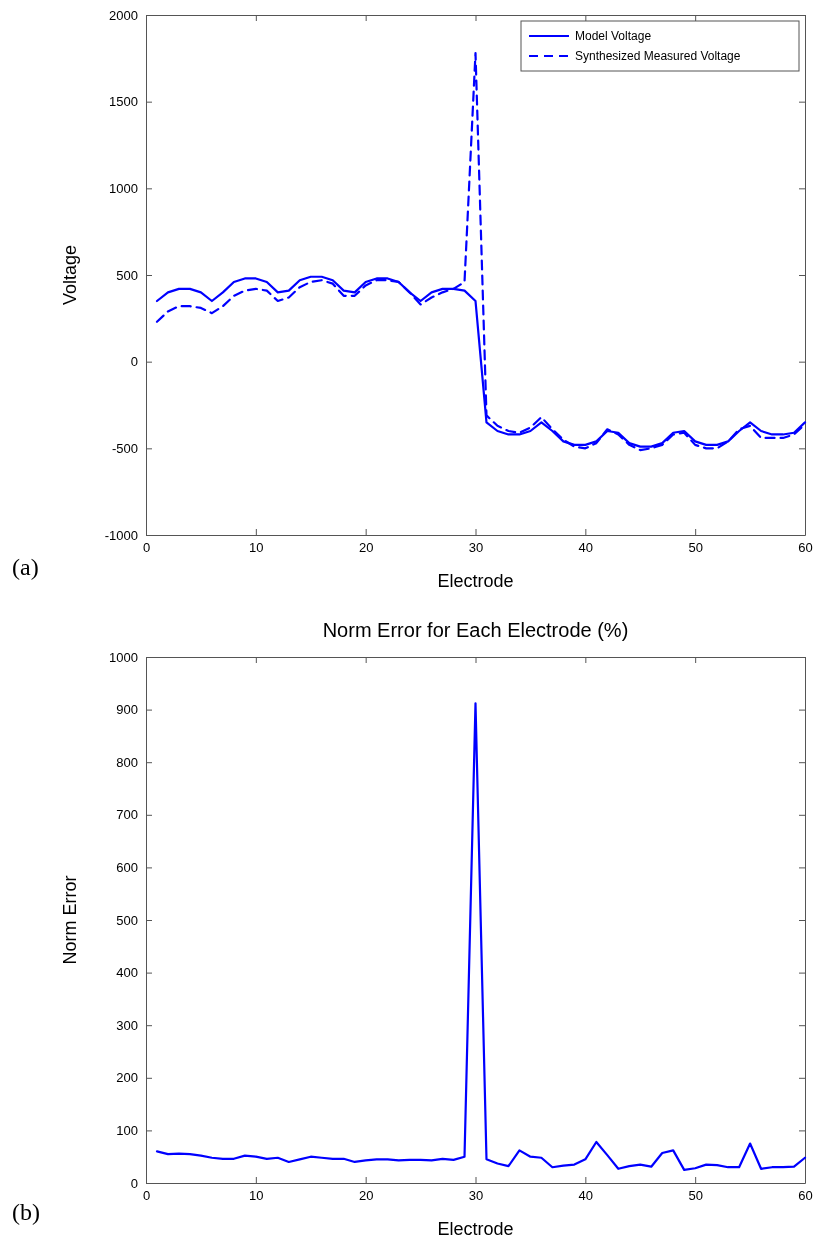 The height and width of the screenshot is (1246, 815). I want to click on y-tick-label: -1000, so click(121, 535).